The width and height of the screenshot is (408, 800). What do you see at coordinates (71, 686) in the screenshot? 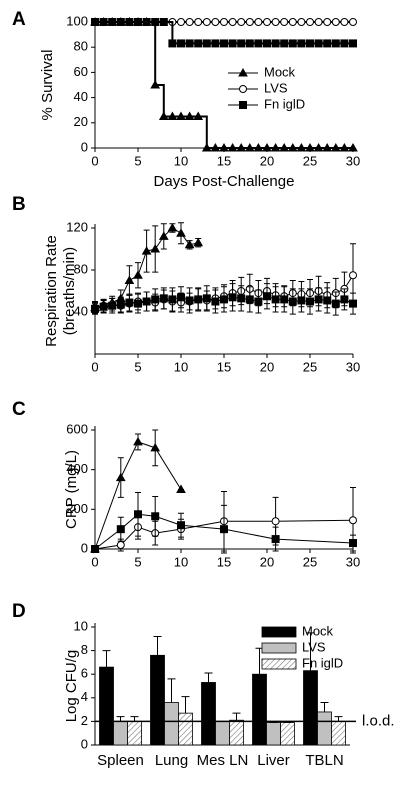
I see `y-axis-label: Log CFU/g` at bounding box center [71, 686].